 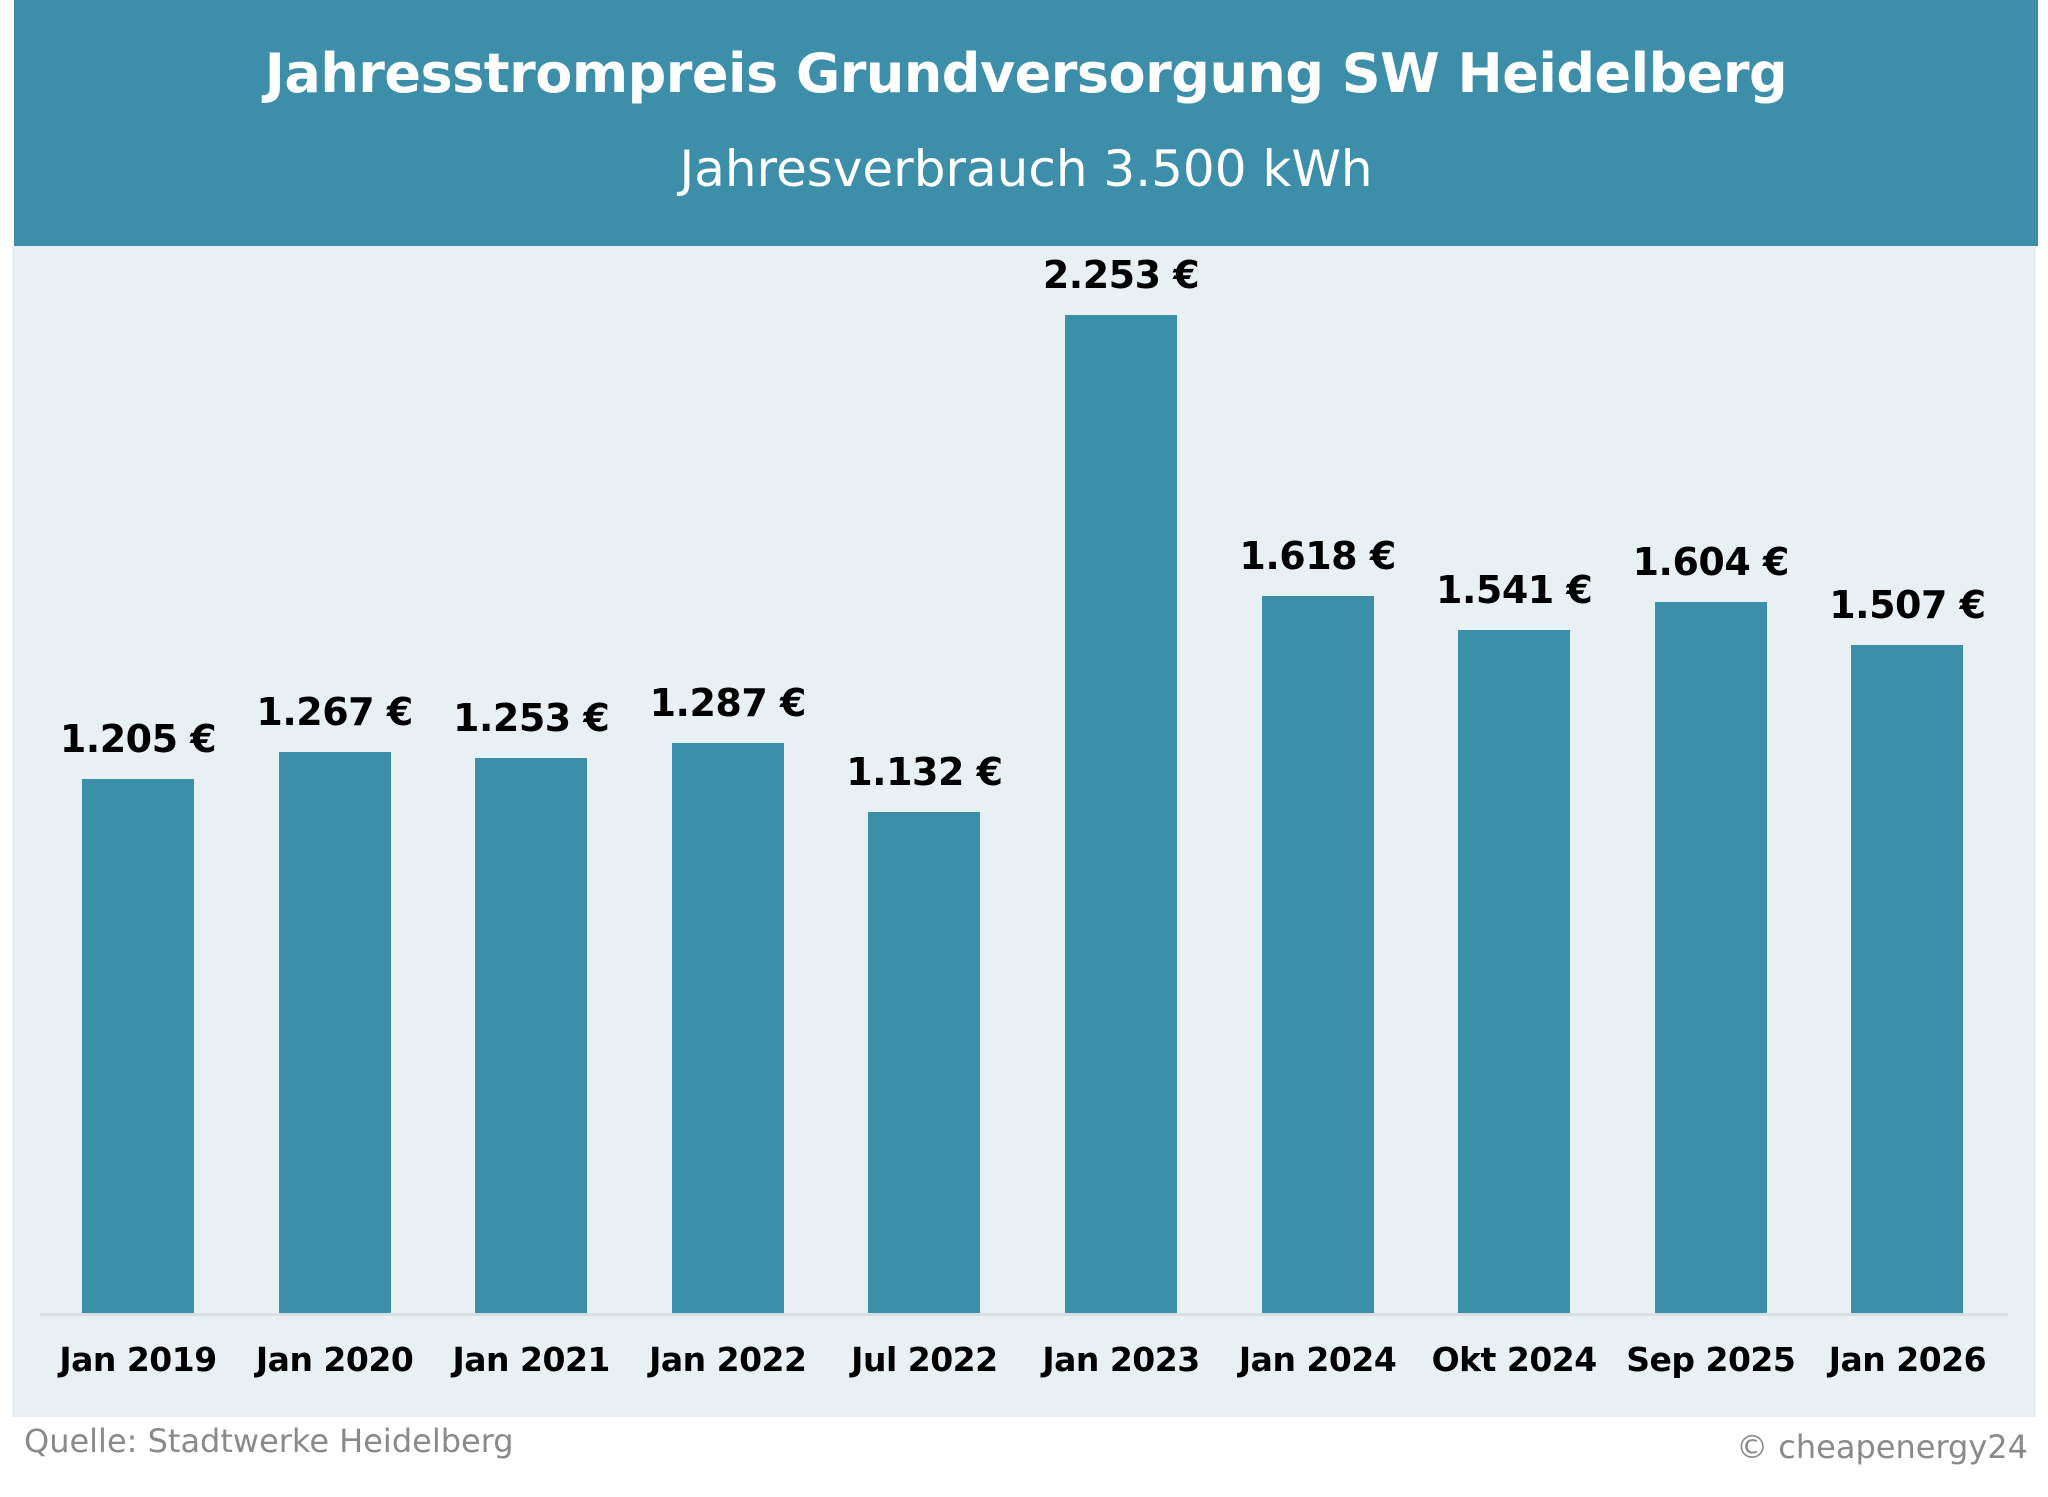 What do you see at coordinates (1026, 169) in the screenshot?
I see `chart-subtitle: Jahresverbrauch 3.500 kWh` at bounding box center [1026, 169].